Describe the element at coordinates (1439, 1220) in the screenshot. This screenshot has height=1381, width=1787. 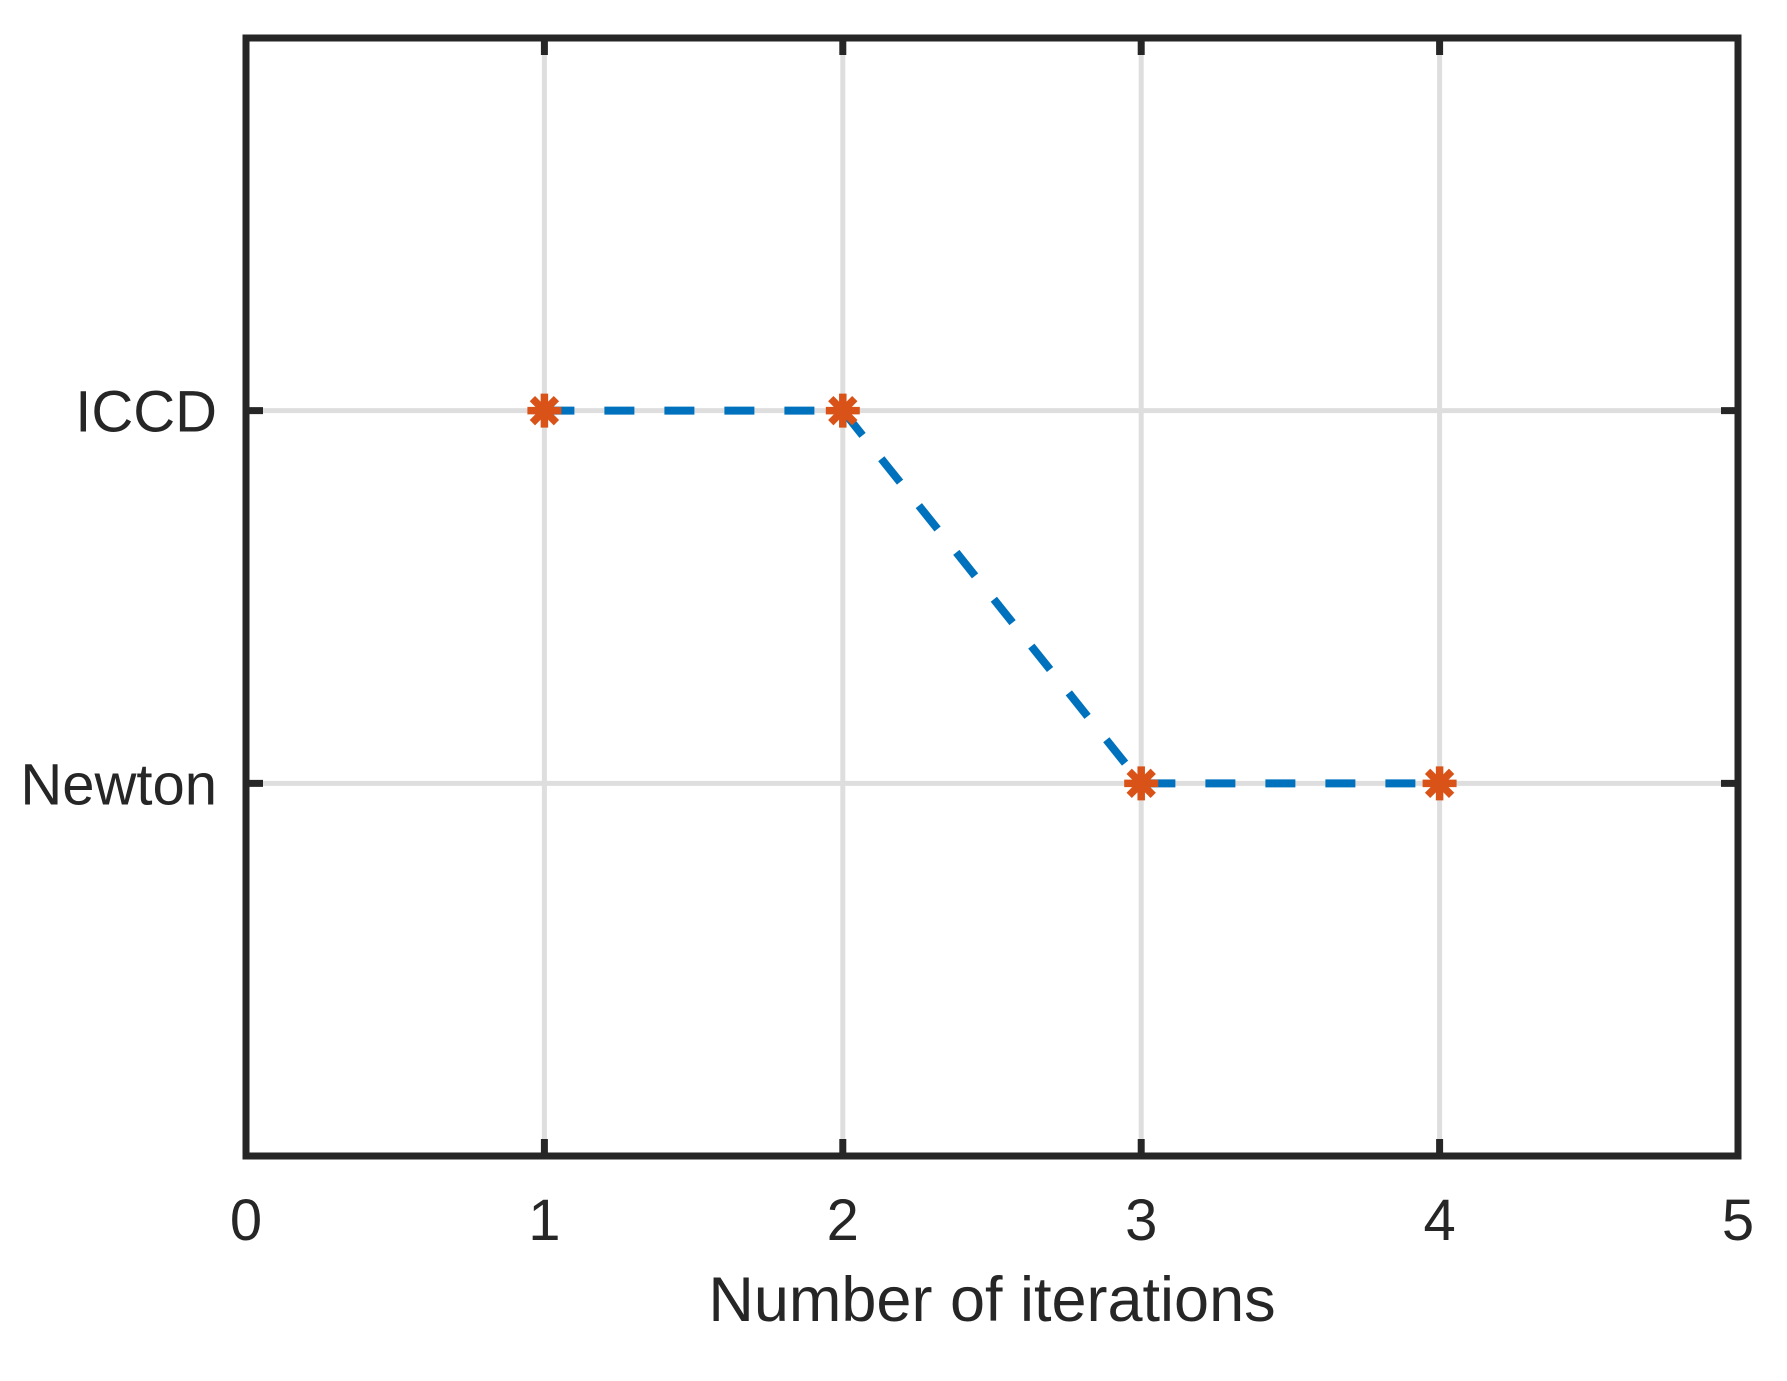
I see `x-tick-label: 4` at that location.